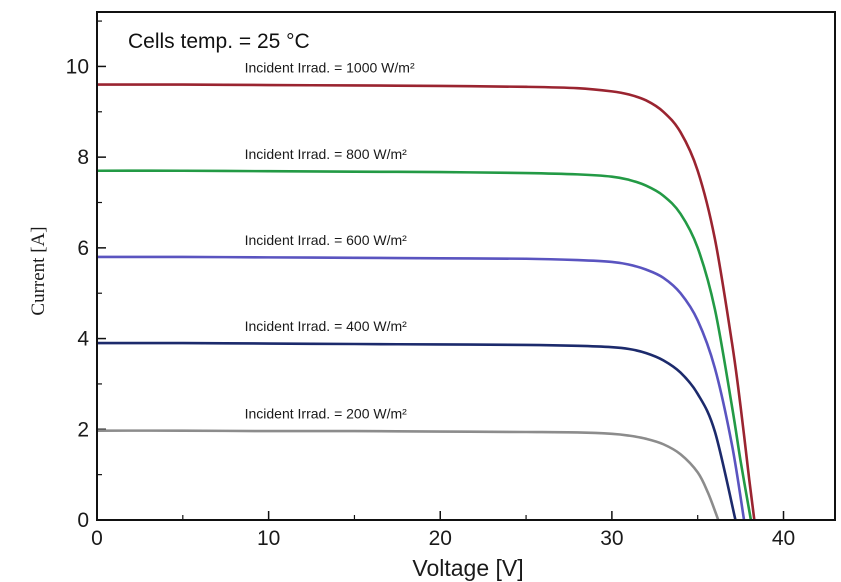 The width and height of the screenshot is (841, 582). I want to click on x-tick-label-30: 30, so click(611, 538).